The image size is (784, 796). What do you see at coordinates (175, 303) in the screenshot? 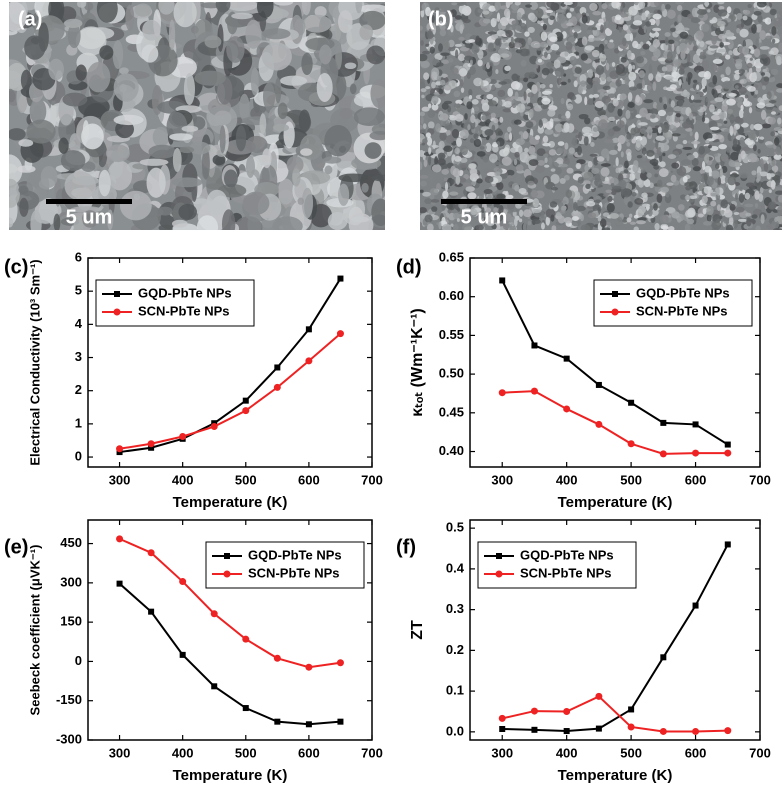
I see `legend-box` at bounding box center [175, 303].